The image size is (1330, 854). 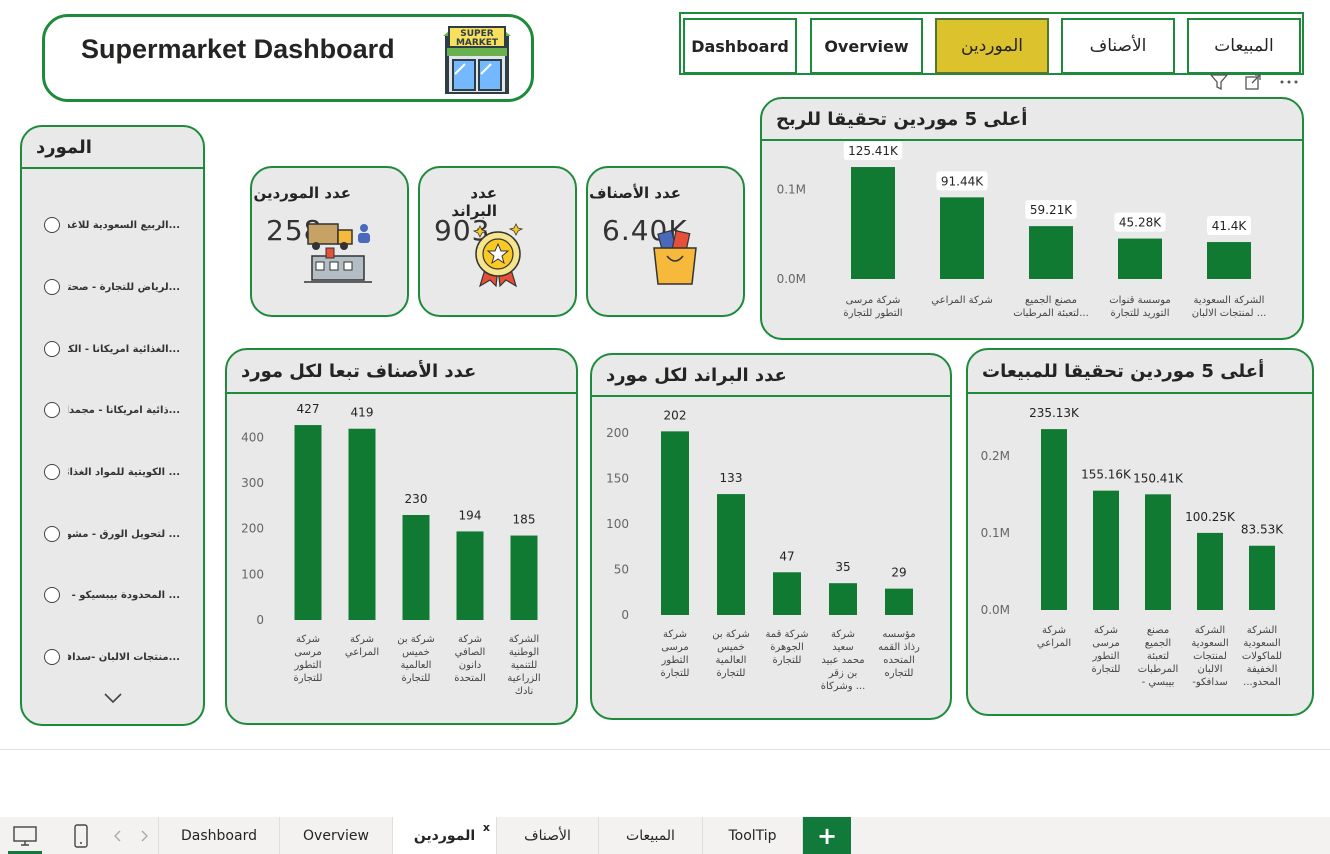 What do you see at coordinates (338, 253) in the screenshot?
I see `supplier-truck-icon` at bounding box center [338, 253].